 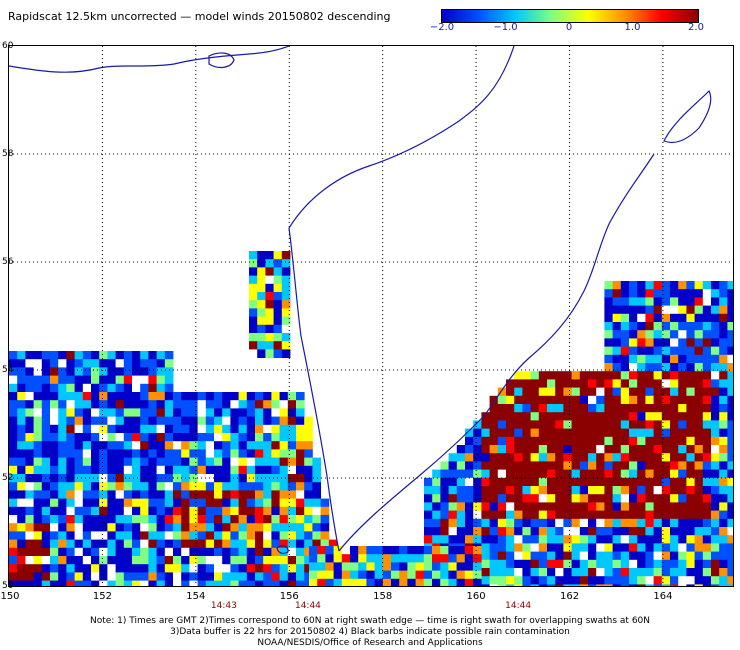 What do you see at coordinates (570, 16) in the screenshot?
I see `colorbar` at bounding box center [570, 16].